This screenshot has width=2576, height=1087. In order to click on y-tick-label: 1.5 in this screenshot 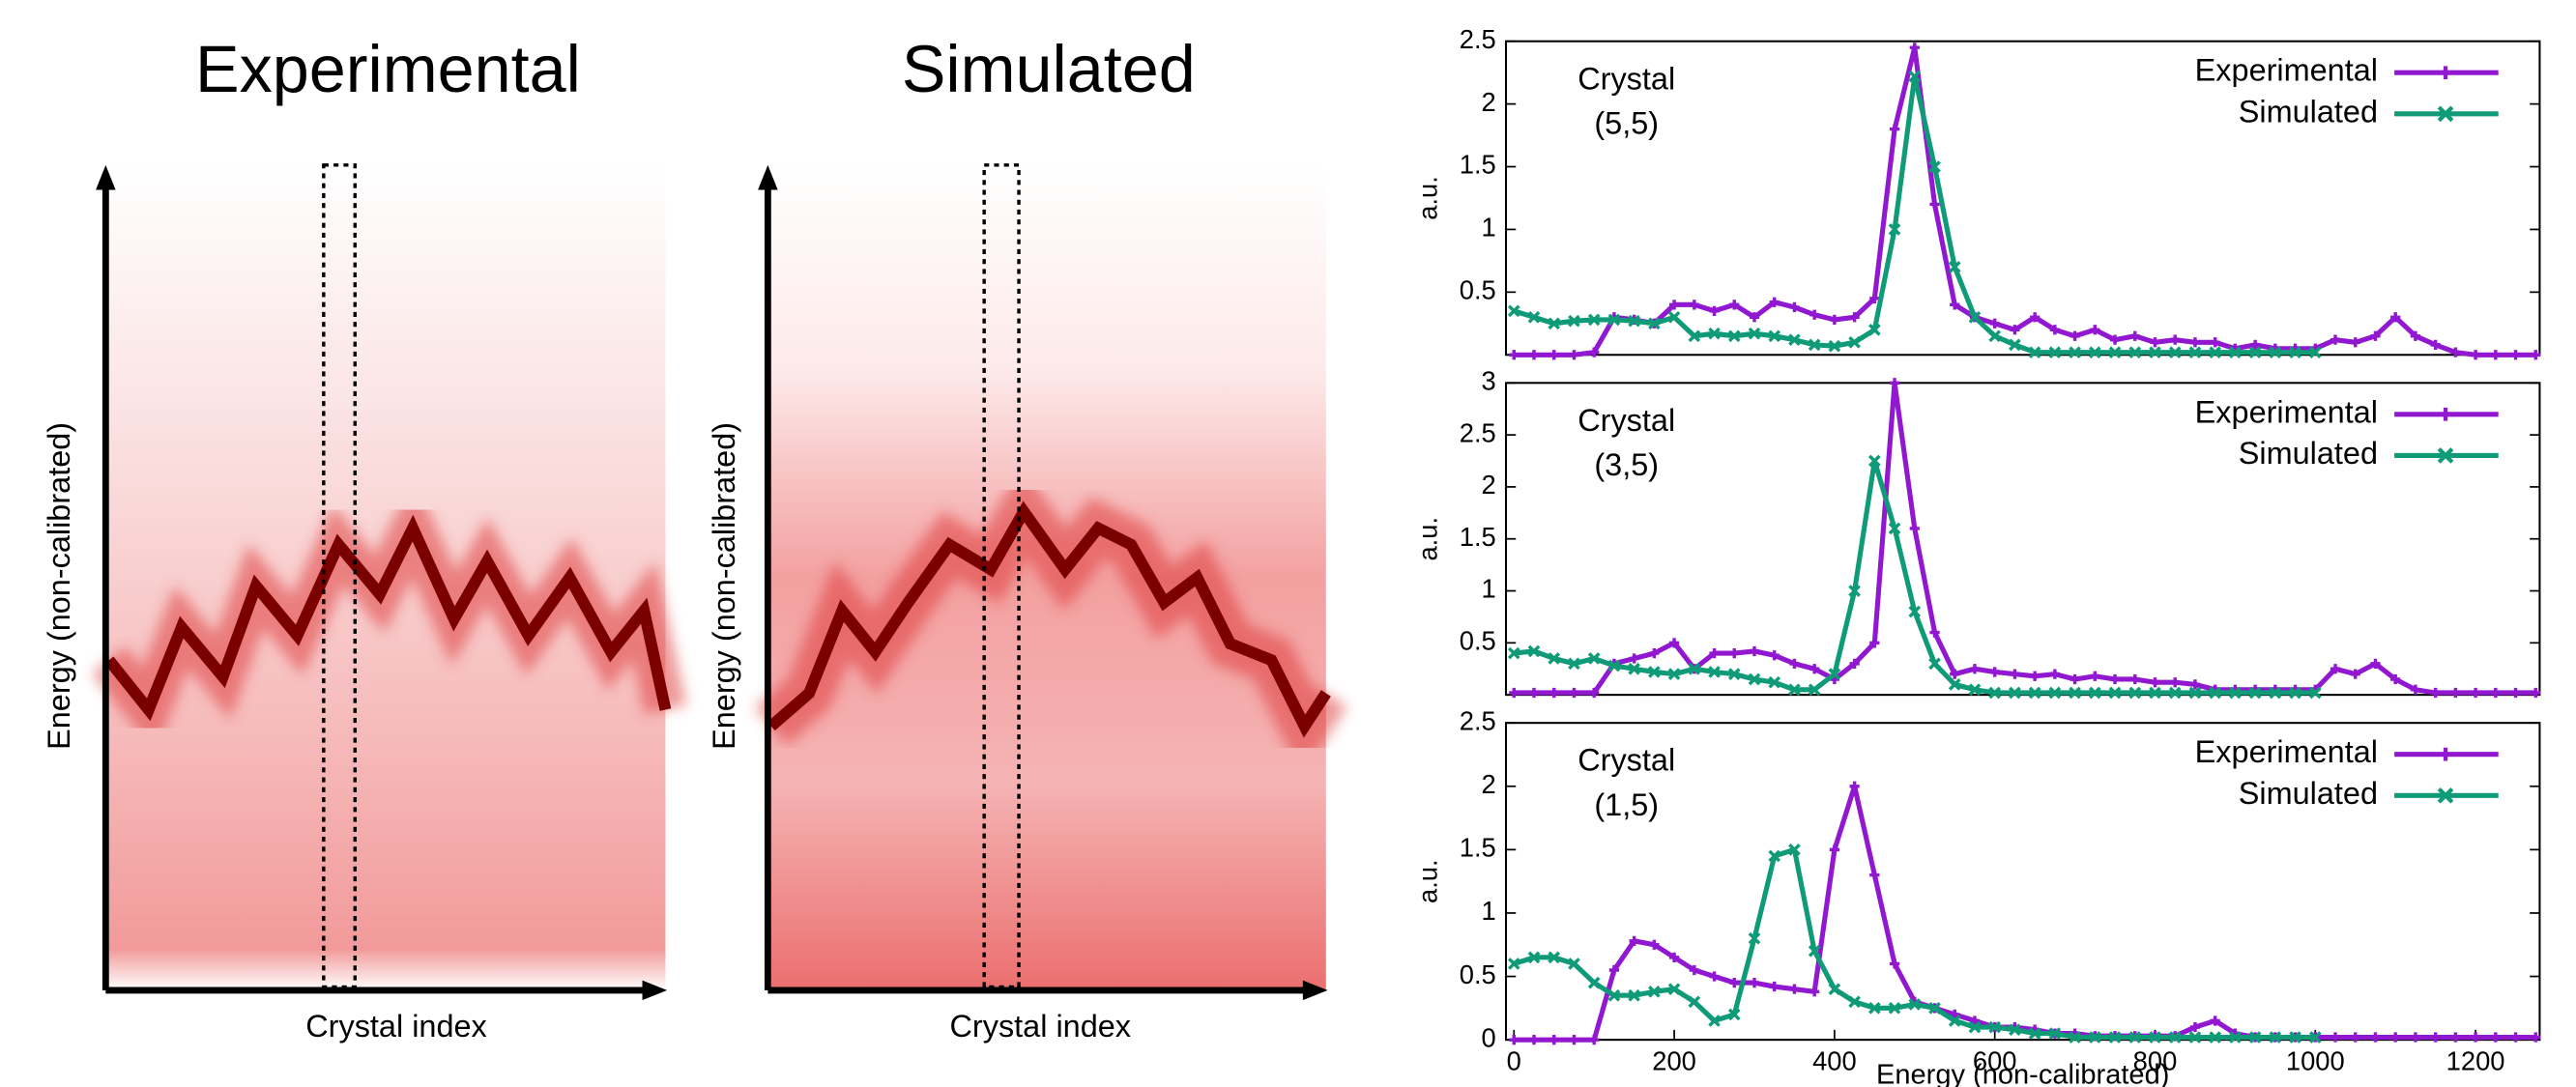, I will do `click(1478, 165)`.